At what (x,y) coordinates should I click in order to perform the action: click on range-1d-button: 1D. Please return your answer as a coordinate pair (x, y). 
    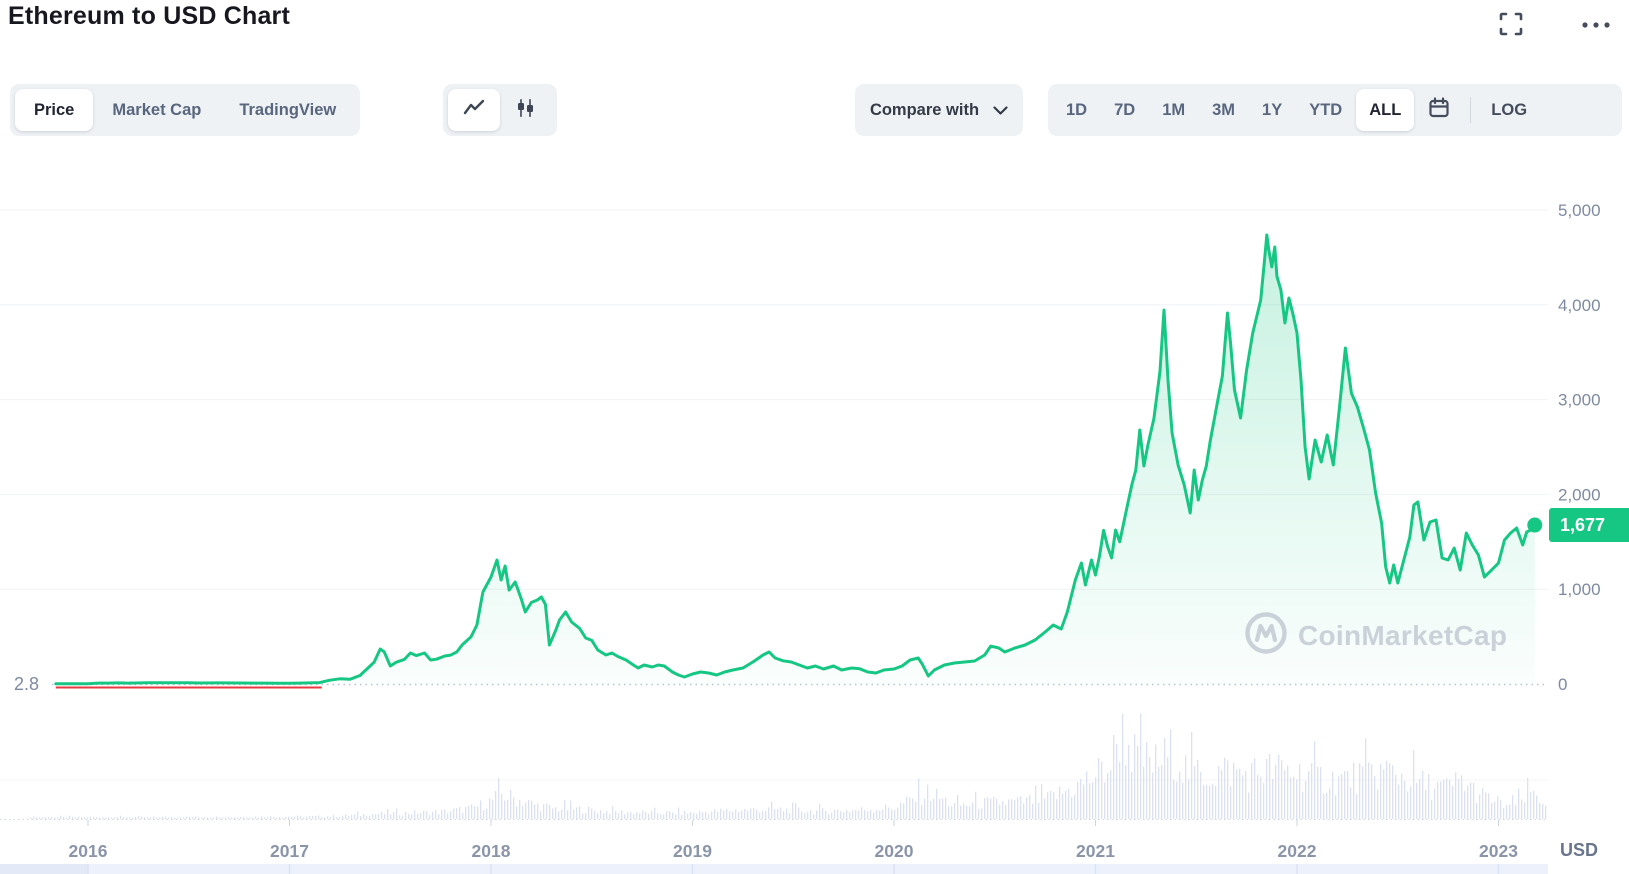
    Looking at the image, I should click on (1076, 110).